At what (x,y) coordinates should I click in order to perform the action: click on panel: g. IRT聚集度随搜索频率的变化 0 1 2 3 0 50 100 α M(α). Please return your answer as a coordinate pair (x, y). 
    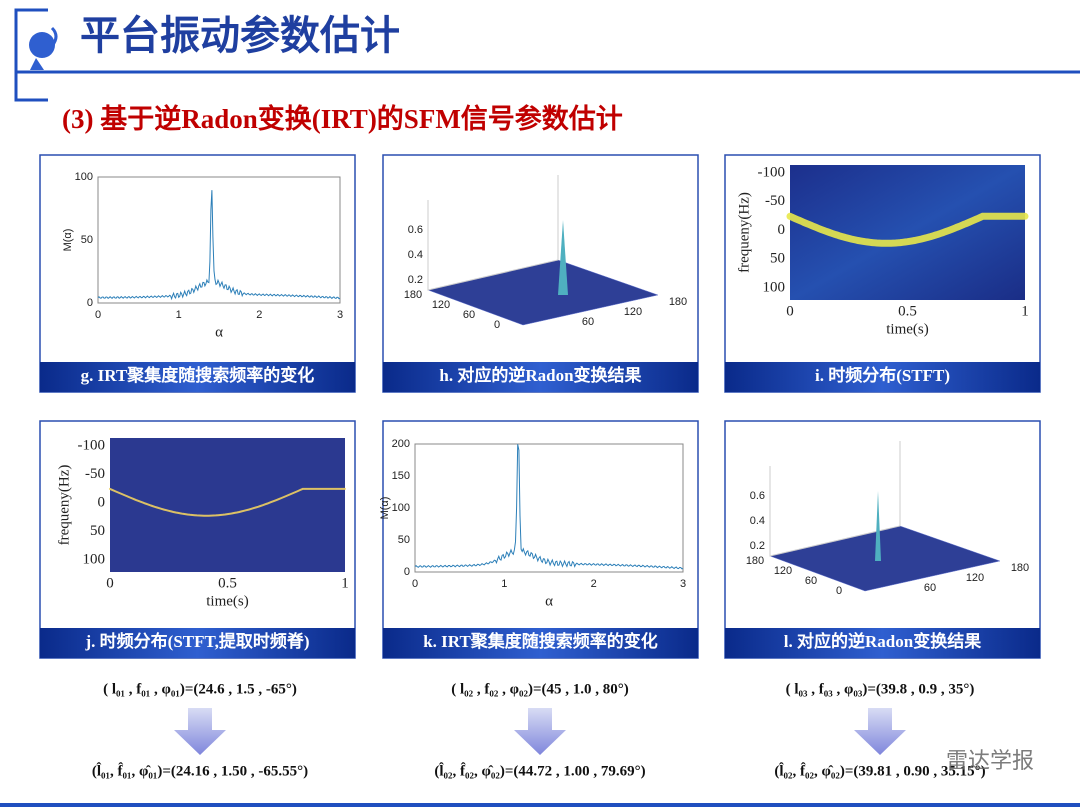
    Looking at the image, I should click on (197, 273).